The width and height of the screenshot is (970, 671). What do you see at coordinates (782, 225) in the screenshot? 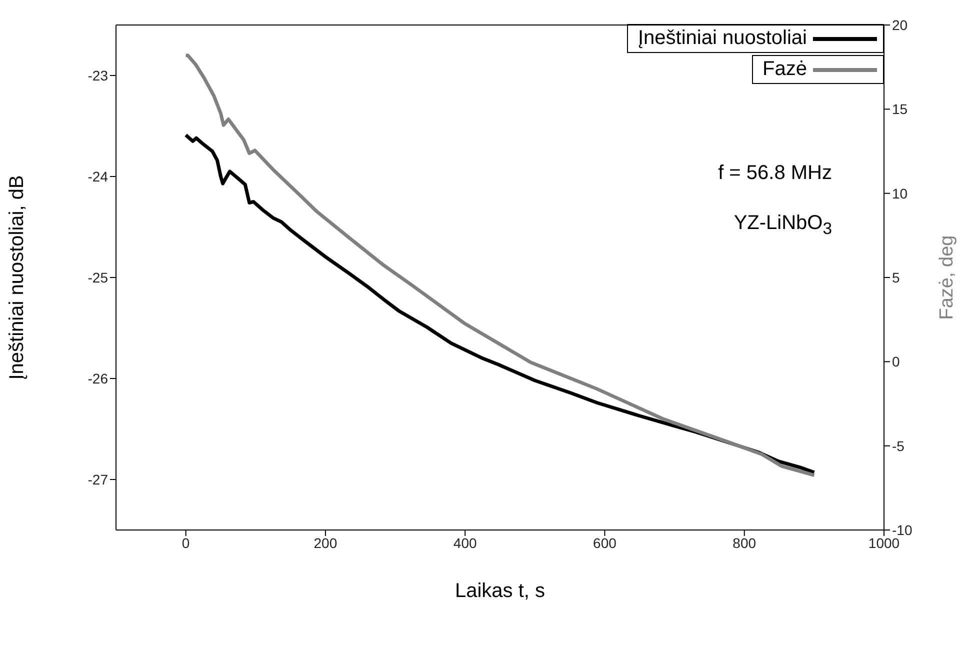
I see `annotation: YZ-LiNbO$_{3}$` at bounding box center [782, 225].